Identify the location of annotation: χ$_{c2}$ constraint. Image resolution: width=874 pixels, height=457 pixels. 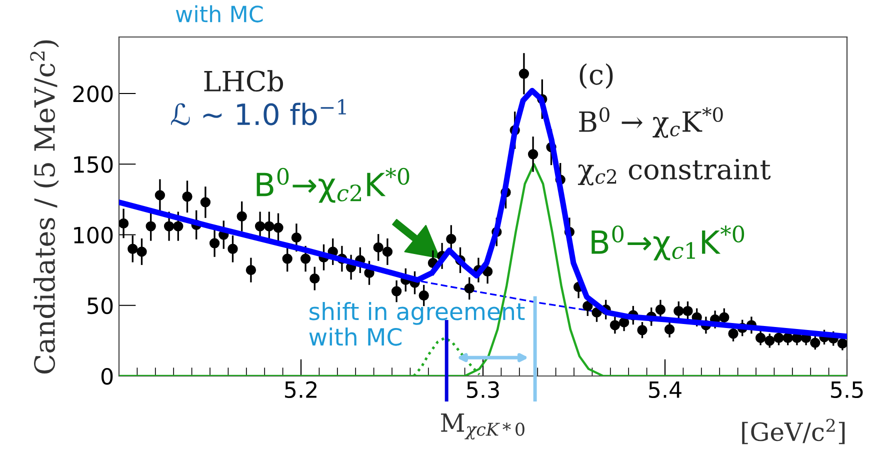
(674, 172).